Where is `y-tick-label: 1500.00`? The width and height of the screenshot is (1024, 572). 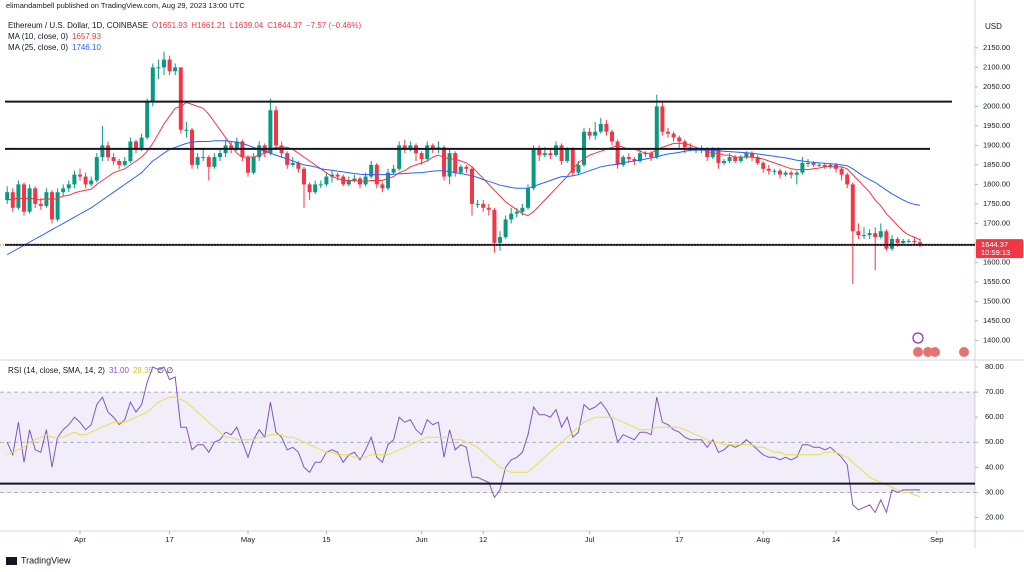
y-tick-label: 1500.00 is located at coordinates (996, 300).